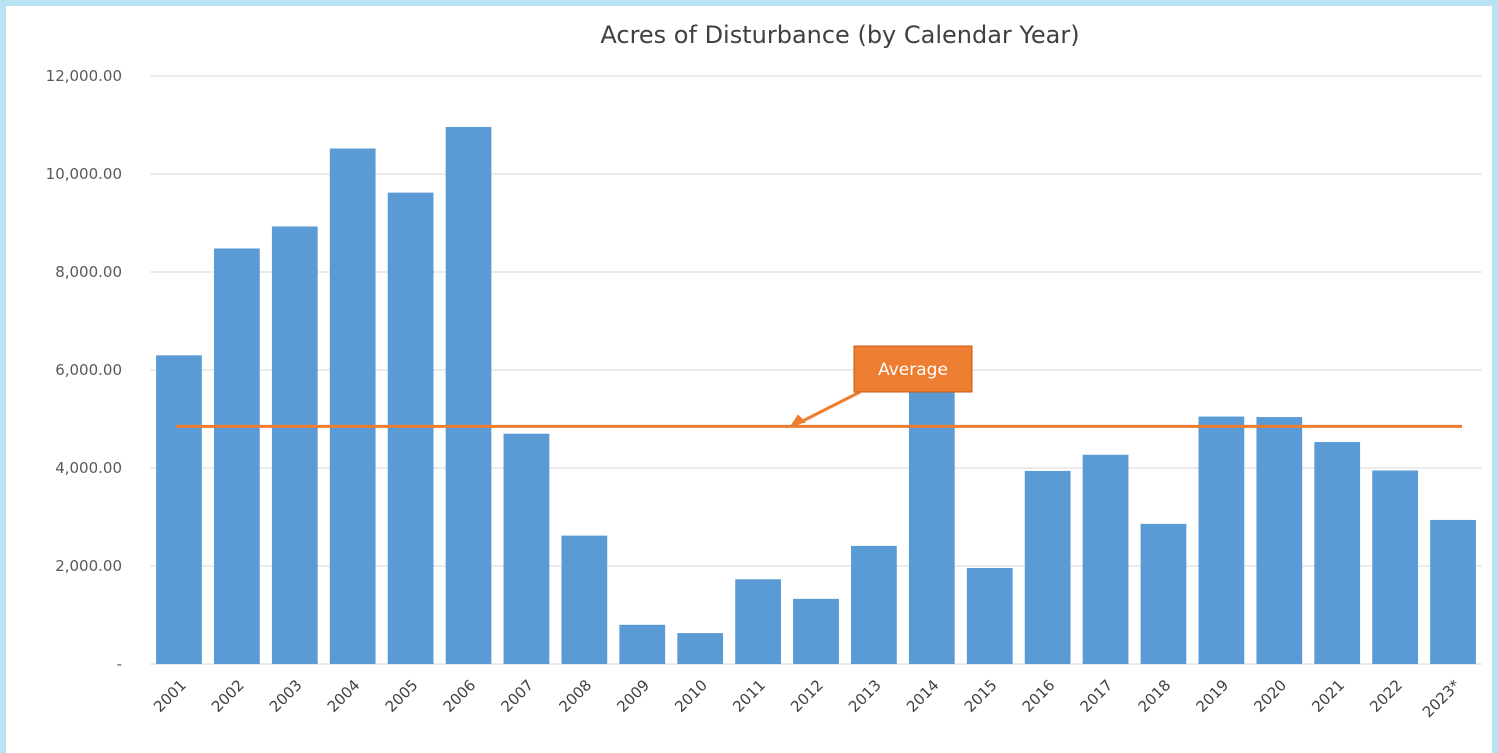  Describe the element at coordinates (88, 370) in the screenshot. I see `y-tick-label: 6,000.00` at that location.